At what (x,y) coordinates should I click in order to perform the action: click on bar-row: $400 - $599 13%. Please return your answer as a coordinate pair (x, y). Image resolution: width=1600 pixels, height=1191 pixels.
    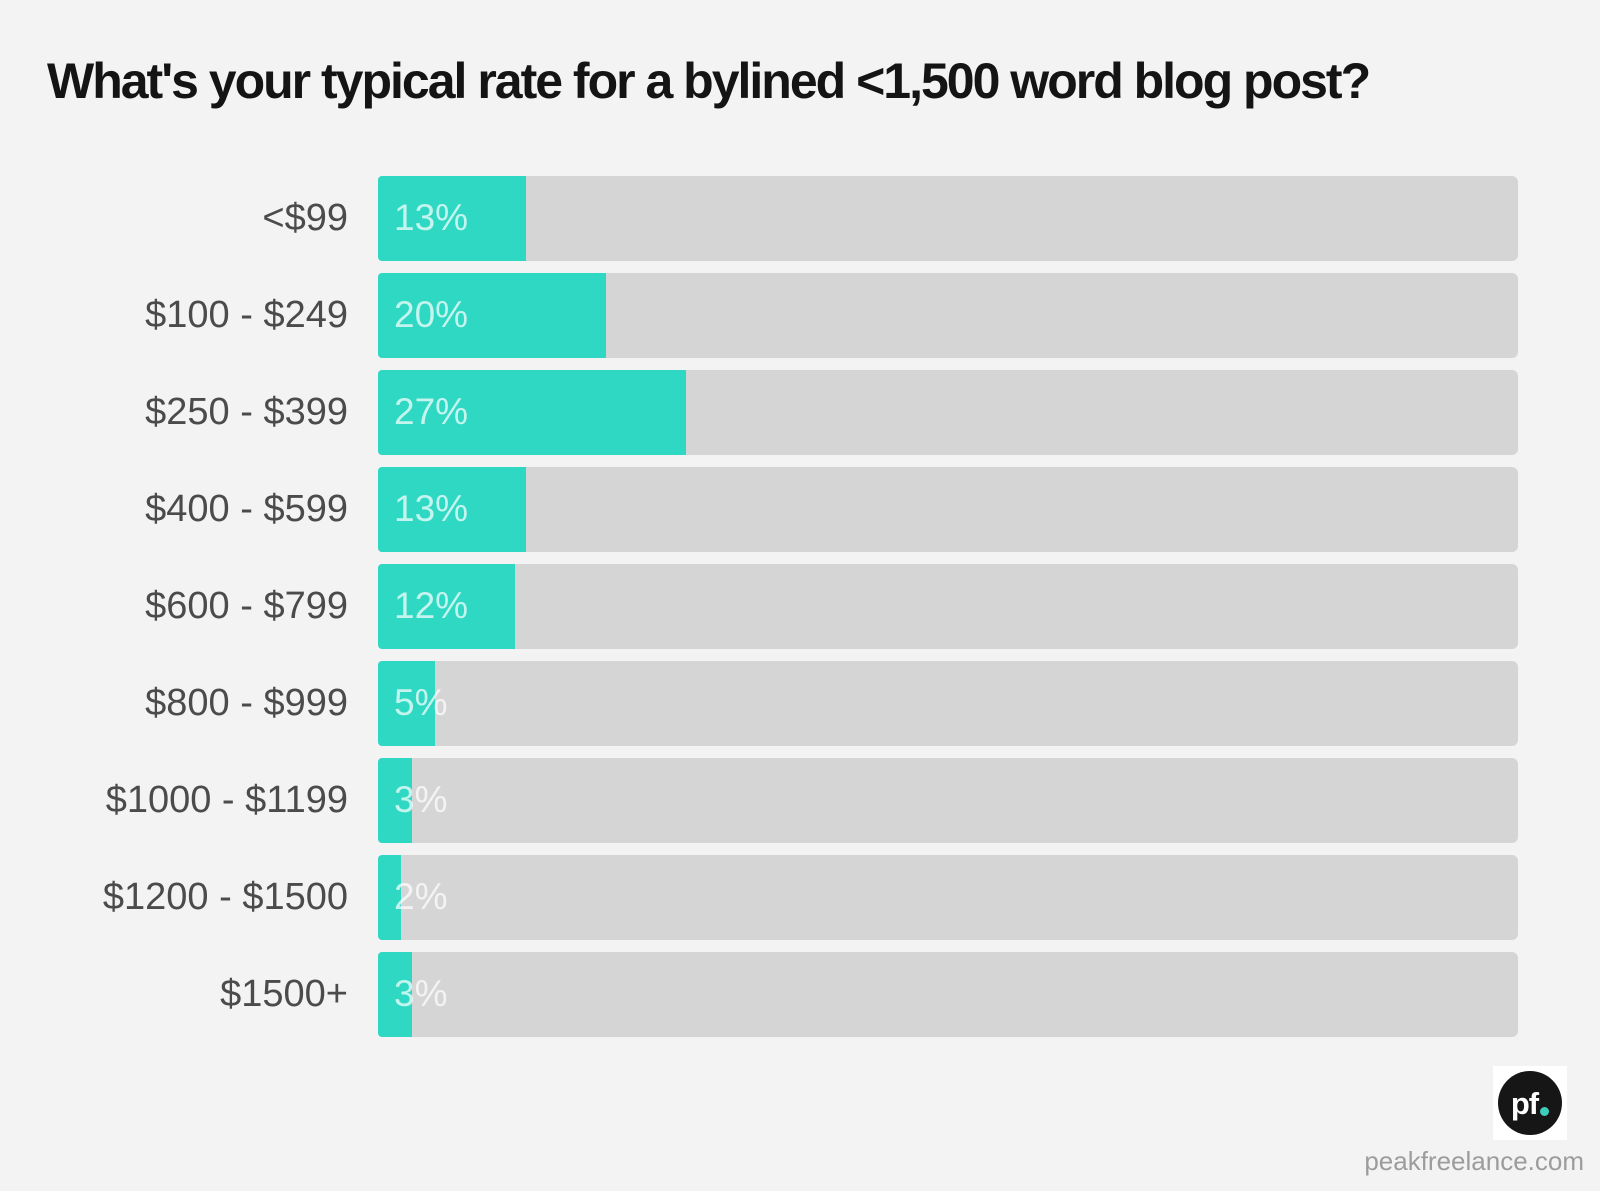
    Looking at the image, I should click on (783, 509).